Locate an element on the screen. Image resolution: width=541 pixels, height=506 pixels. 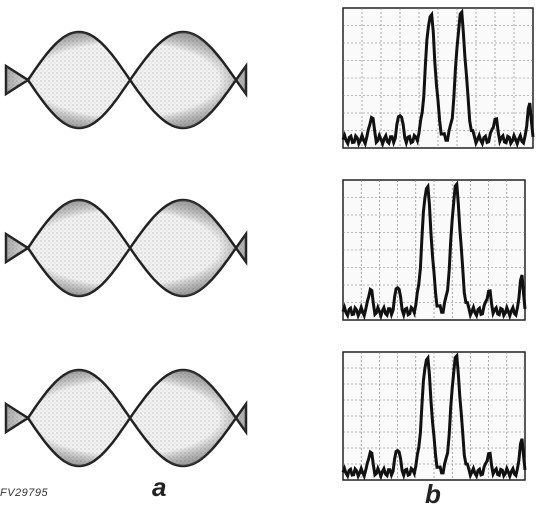
panel-label: b is located at coordinates (433, 492).